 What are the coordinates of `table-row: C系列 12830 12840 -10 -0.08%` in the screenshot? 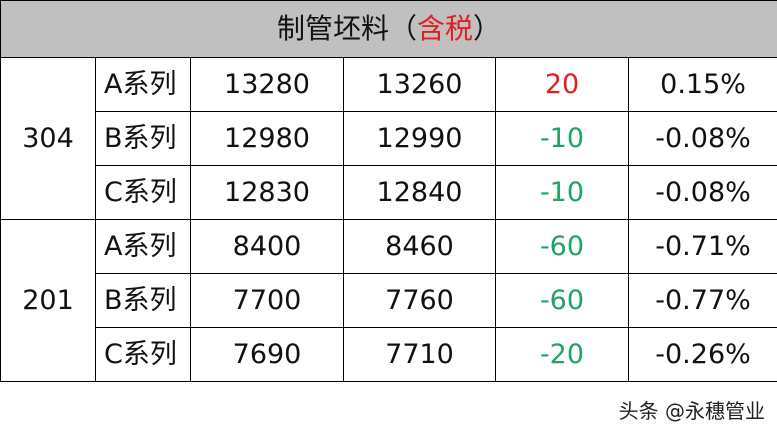 It's located at (389, 192).